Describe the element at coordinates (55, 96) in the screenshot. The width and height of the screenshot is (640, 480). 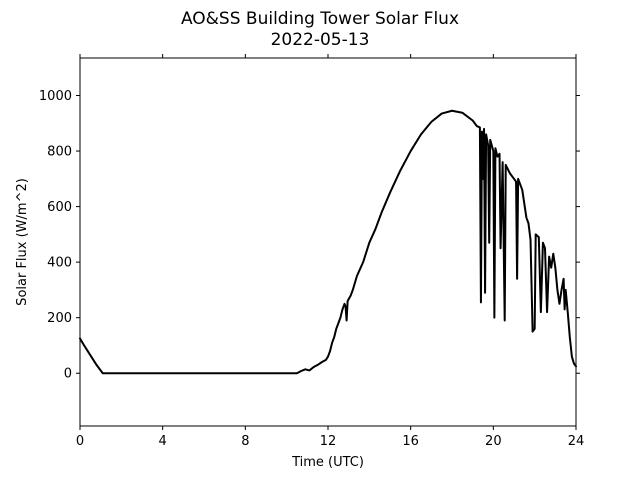
I see `y-tick-label: 1000` at that location.